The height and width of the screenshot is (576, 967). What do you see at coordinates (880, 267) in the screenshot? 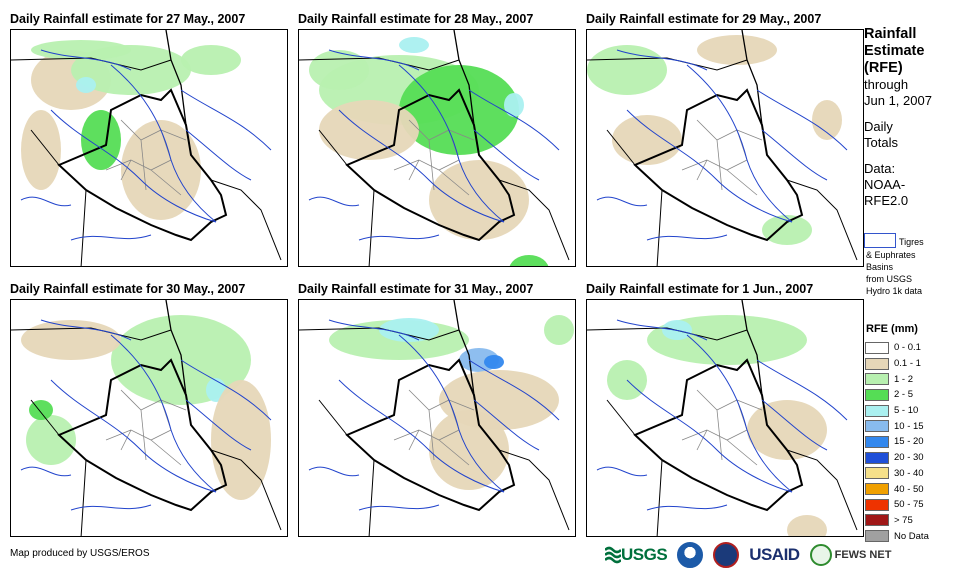
I see `basin-line-3: Basins` at bounding box center [880, 267].